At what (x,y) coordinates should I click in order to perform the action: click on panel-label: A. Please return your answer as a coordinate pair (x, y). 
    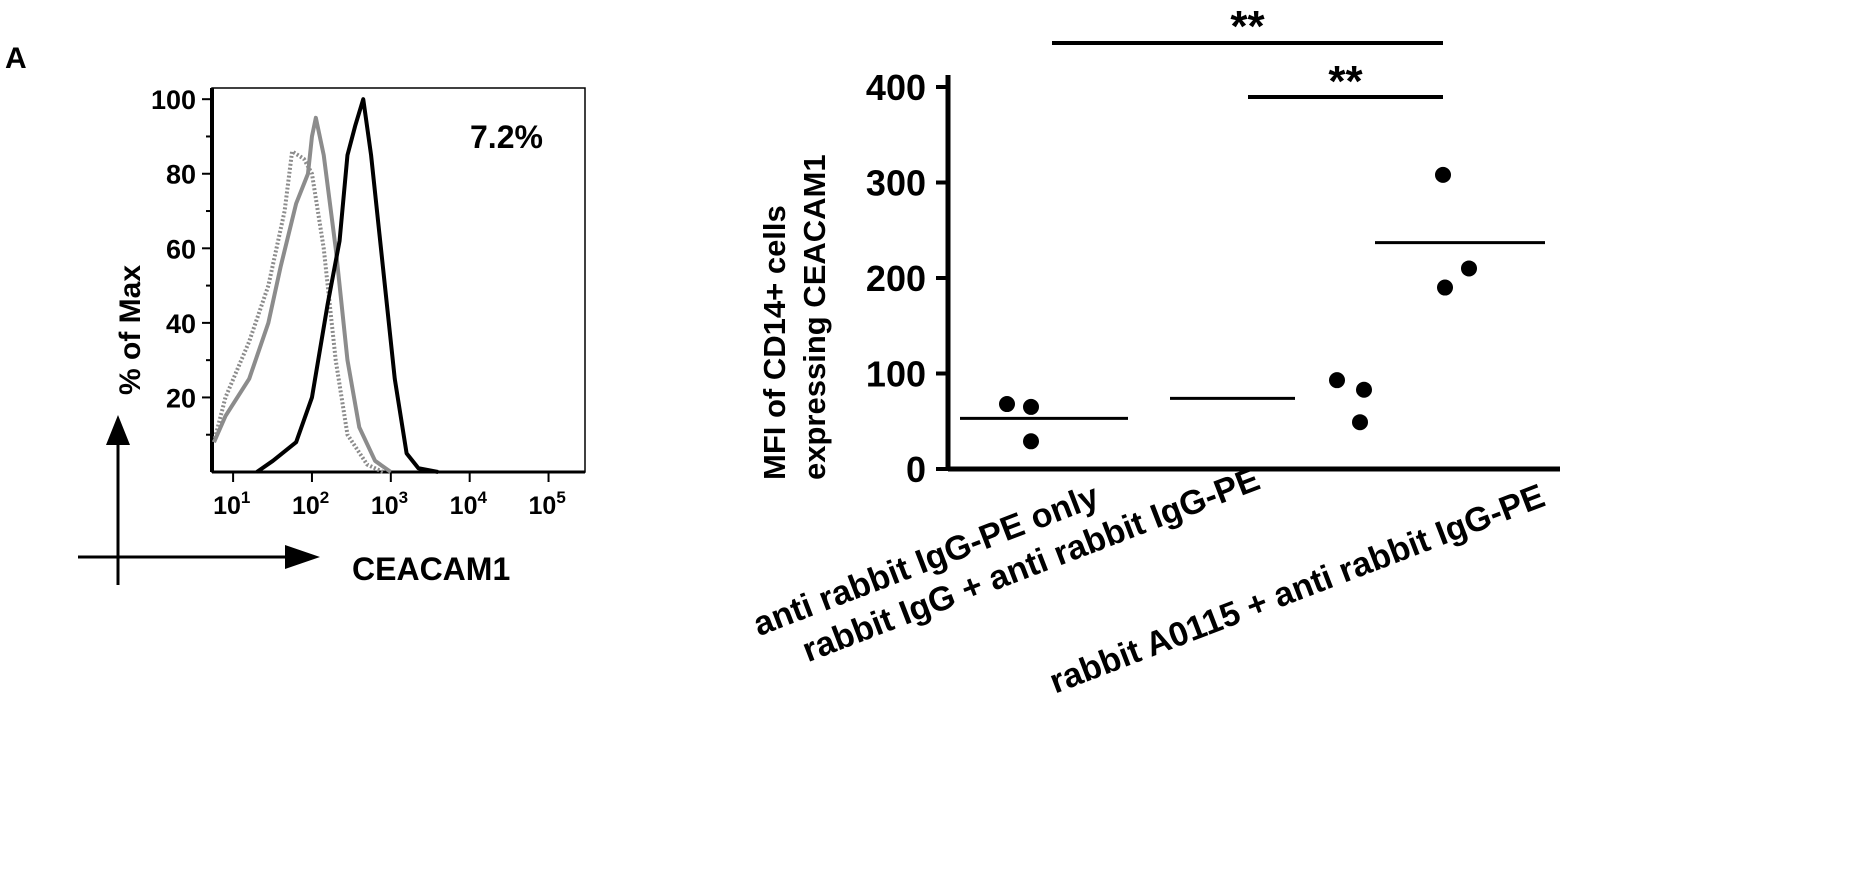
    Looking at the image, I should click on (16, 58).